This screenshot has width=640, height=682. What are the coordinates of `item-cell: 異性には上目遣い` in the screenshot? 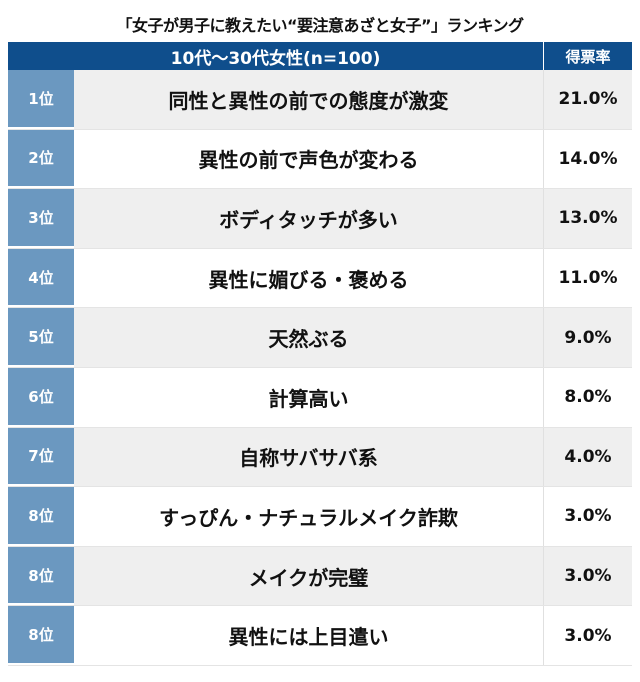 It's located at (308, 635).